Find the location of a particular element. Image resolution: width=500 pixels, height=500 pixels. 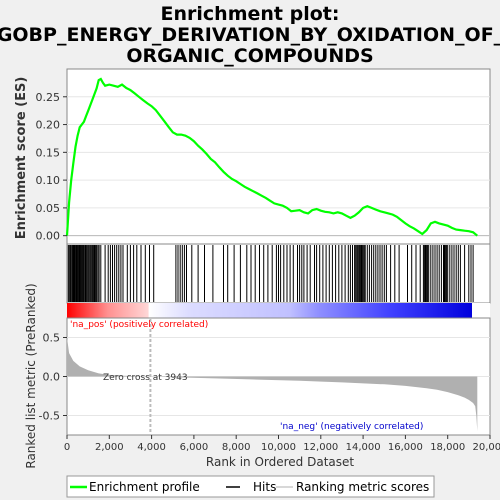

heat-bar is located at coordinates (269, 310).